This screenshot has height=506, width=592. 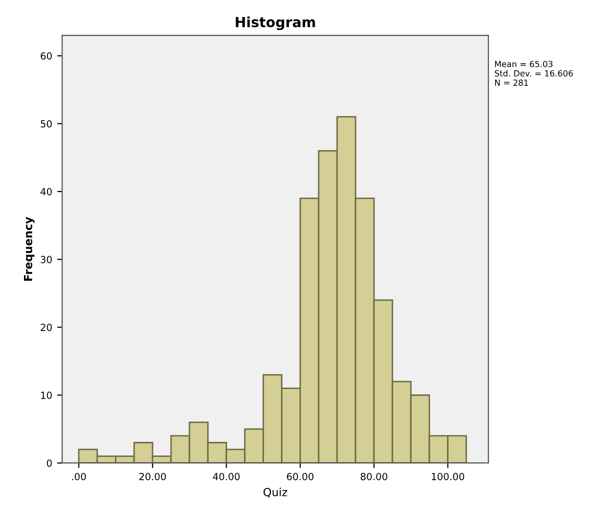 I want to click on x-tick-label: 80.00, so click(x=374, y=476).